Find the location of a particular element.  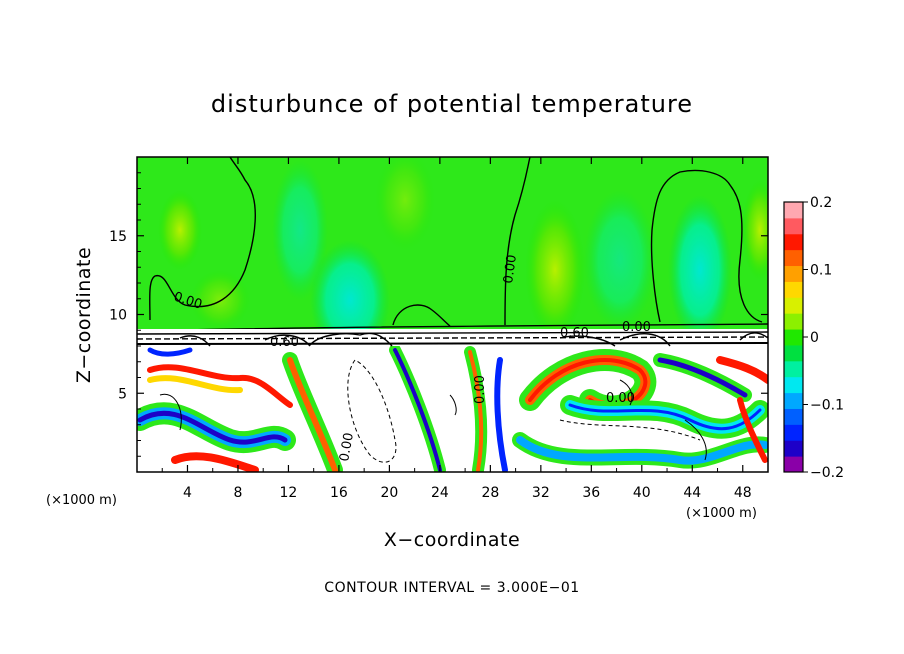

x-unit-left: (×1000 m) is located at coordinates (81, 500).